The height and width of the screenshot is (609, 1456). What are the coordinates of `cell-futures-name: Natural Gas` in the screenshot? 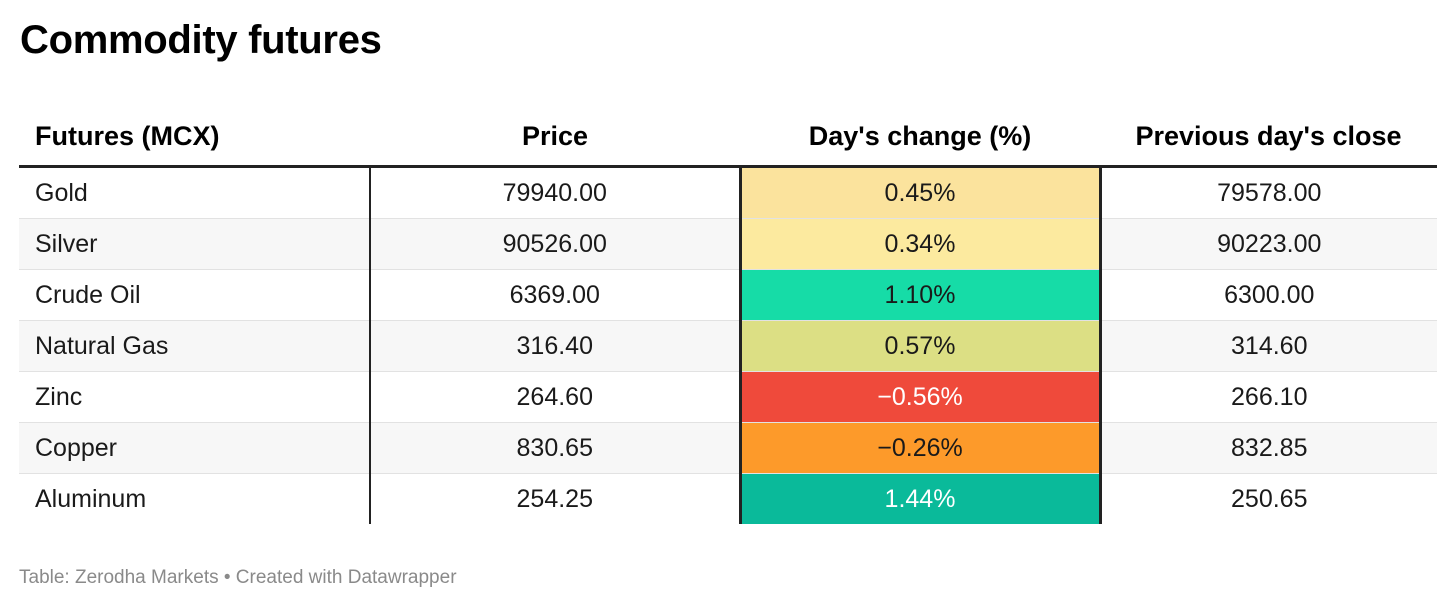 It's located at (195, 346).